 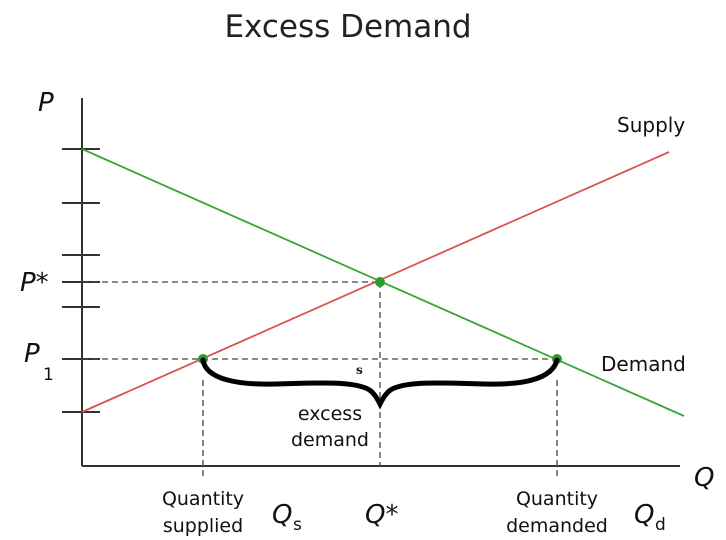 What do you see at coordinates (46, 103) in the screenshot?
I see `y-axis-label: P` at bounding box center [46, 103].